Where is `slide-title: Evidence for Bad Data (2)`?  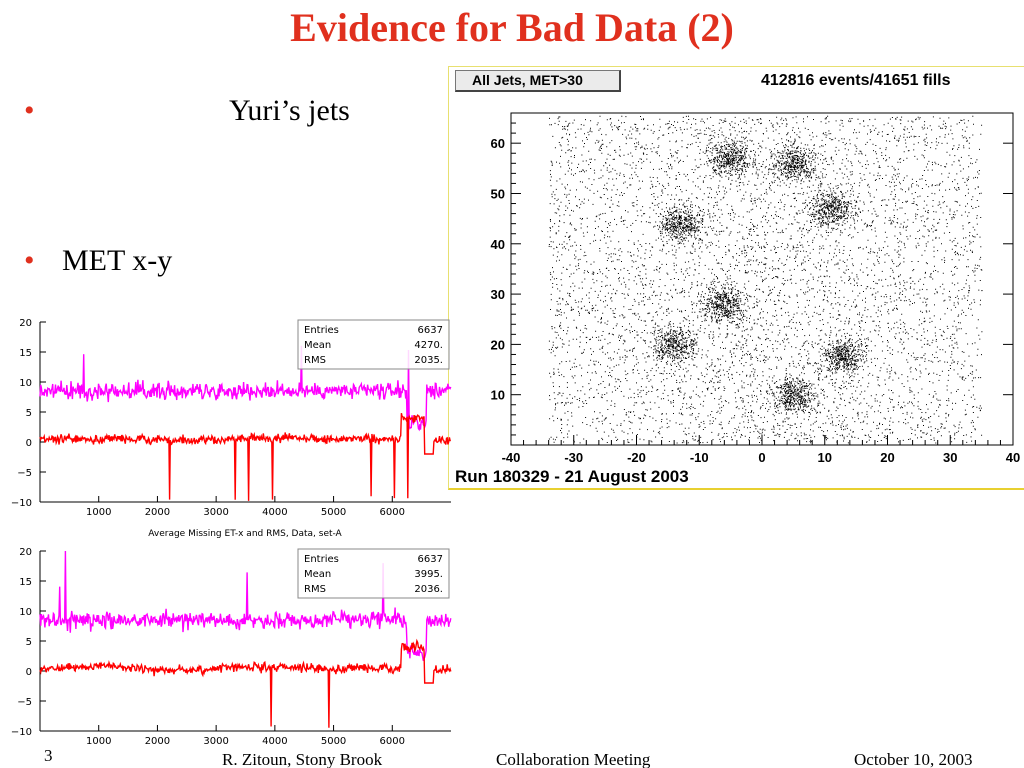
slide-title: Evidence for Bad Data (2) is located at coordinates (512, 27).